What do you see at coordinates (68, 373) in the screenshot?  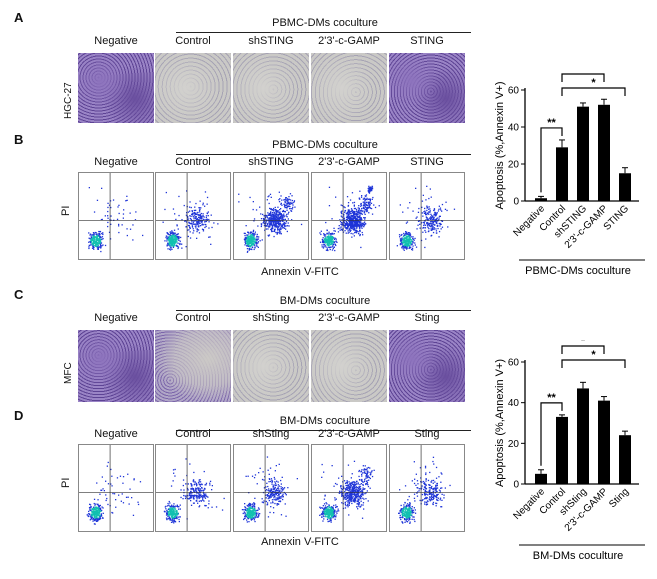 I see `panel-c-row-label: MFC` at bounding box center [68, 373].